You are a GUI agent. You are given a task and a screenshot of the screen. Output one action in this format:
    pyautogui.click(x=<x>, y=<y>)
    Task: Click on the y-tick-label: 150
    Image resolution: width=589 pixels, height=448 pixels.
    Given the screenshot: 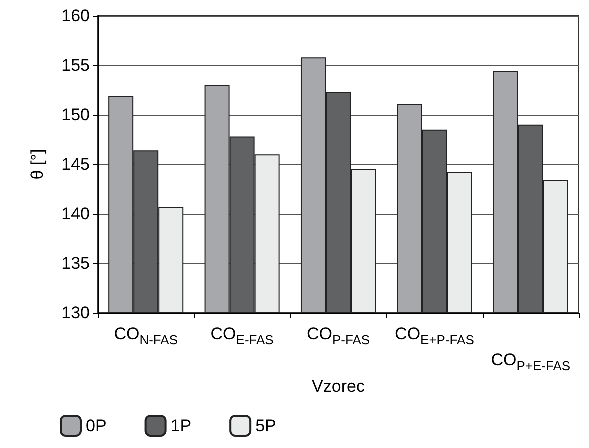 What is the action you would take?
    pyautogui.click(x=76, y=115)
    